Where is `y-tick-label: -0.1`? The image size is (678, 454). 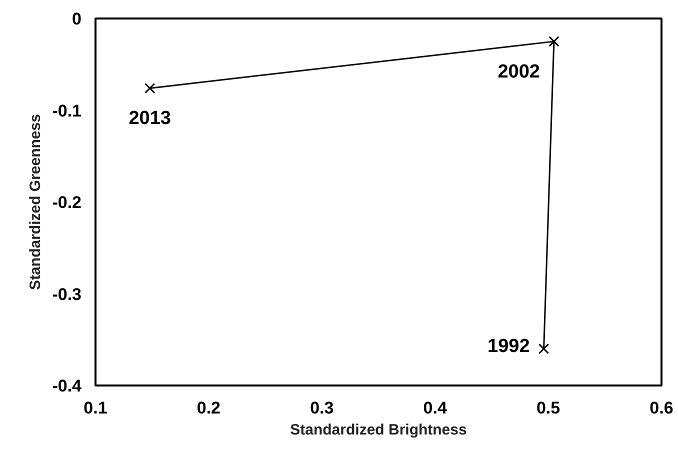 y-tick-label: -0.1 is located at coordinates (67, 110).